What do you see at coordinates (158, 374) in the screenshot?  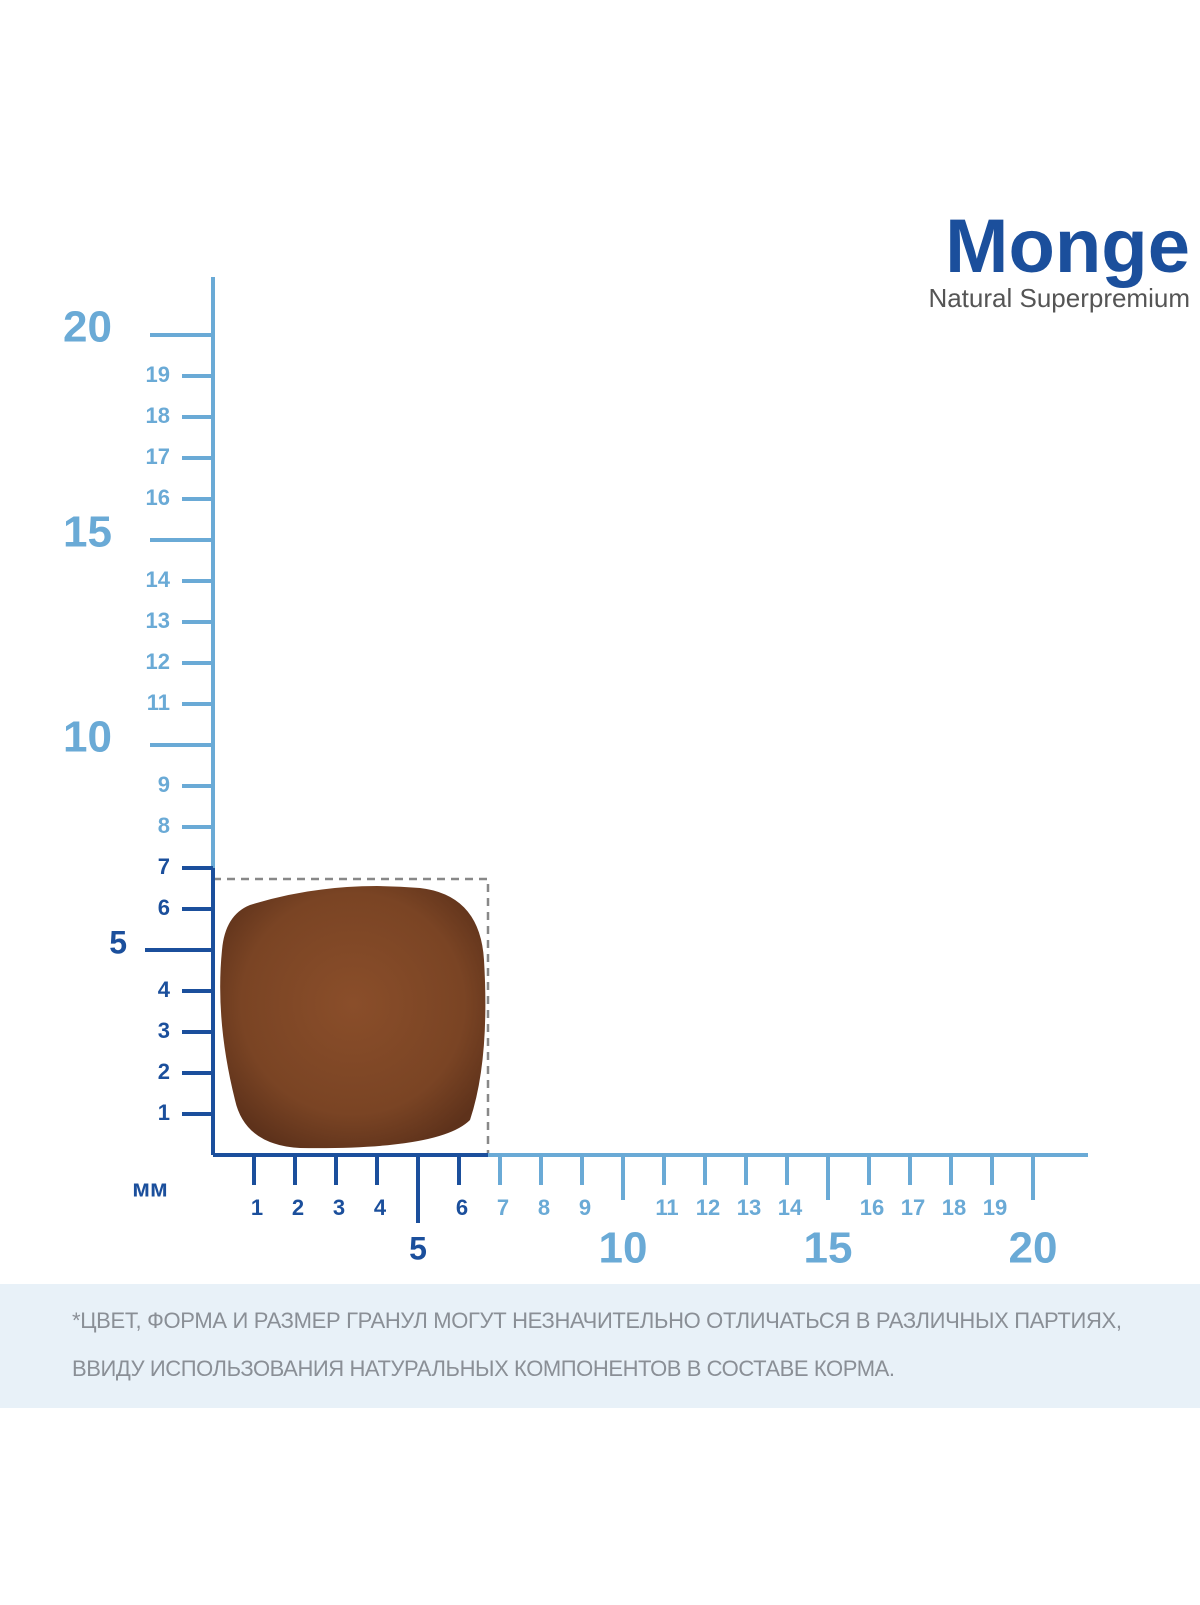 I see `y-tick-label: 19` at bounding box center [158, 374].